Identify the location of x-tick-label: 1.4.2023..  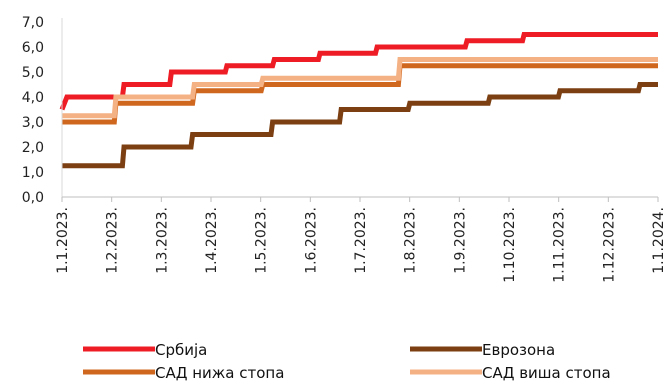
(212, 240).